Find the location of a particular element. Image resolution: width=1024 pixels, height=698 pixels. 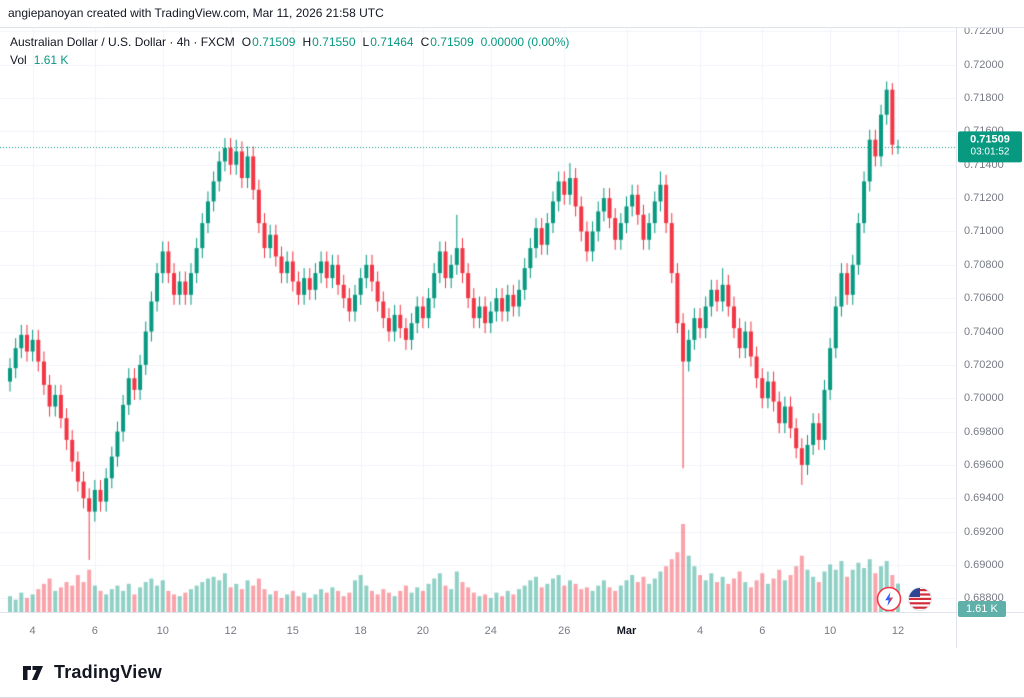

low-label: L is located at coordinates (366, 42).